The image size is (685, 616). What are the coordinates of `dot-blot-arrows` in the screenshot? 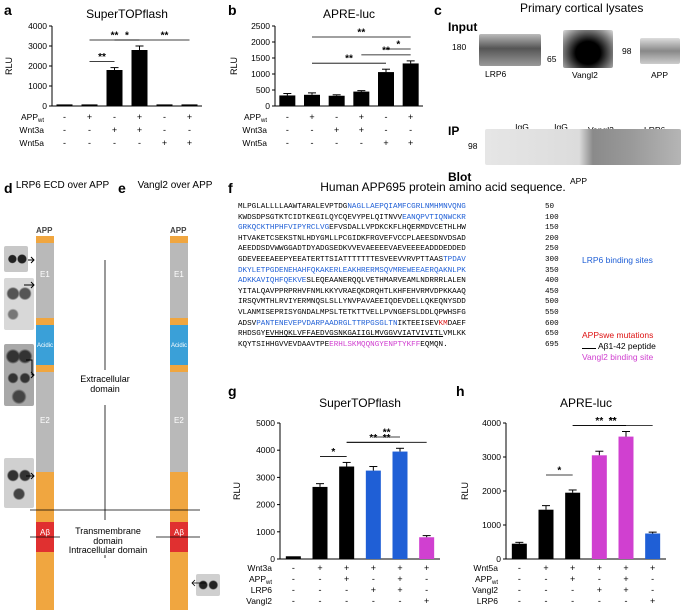 It's located at (29, 368).